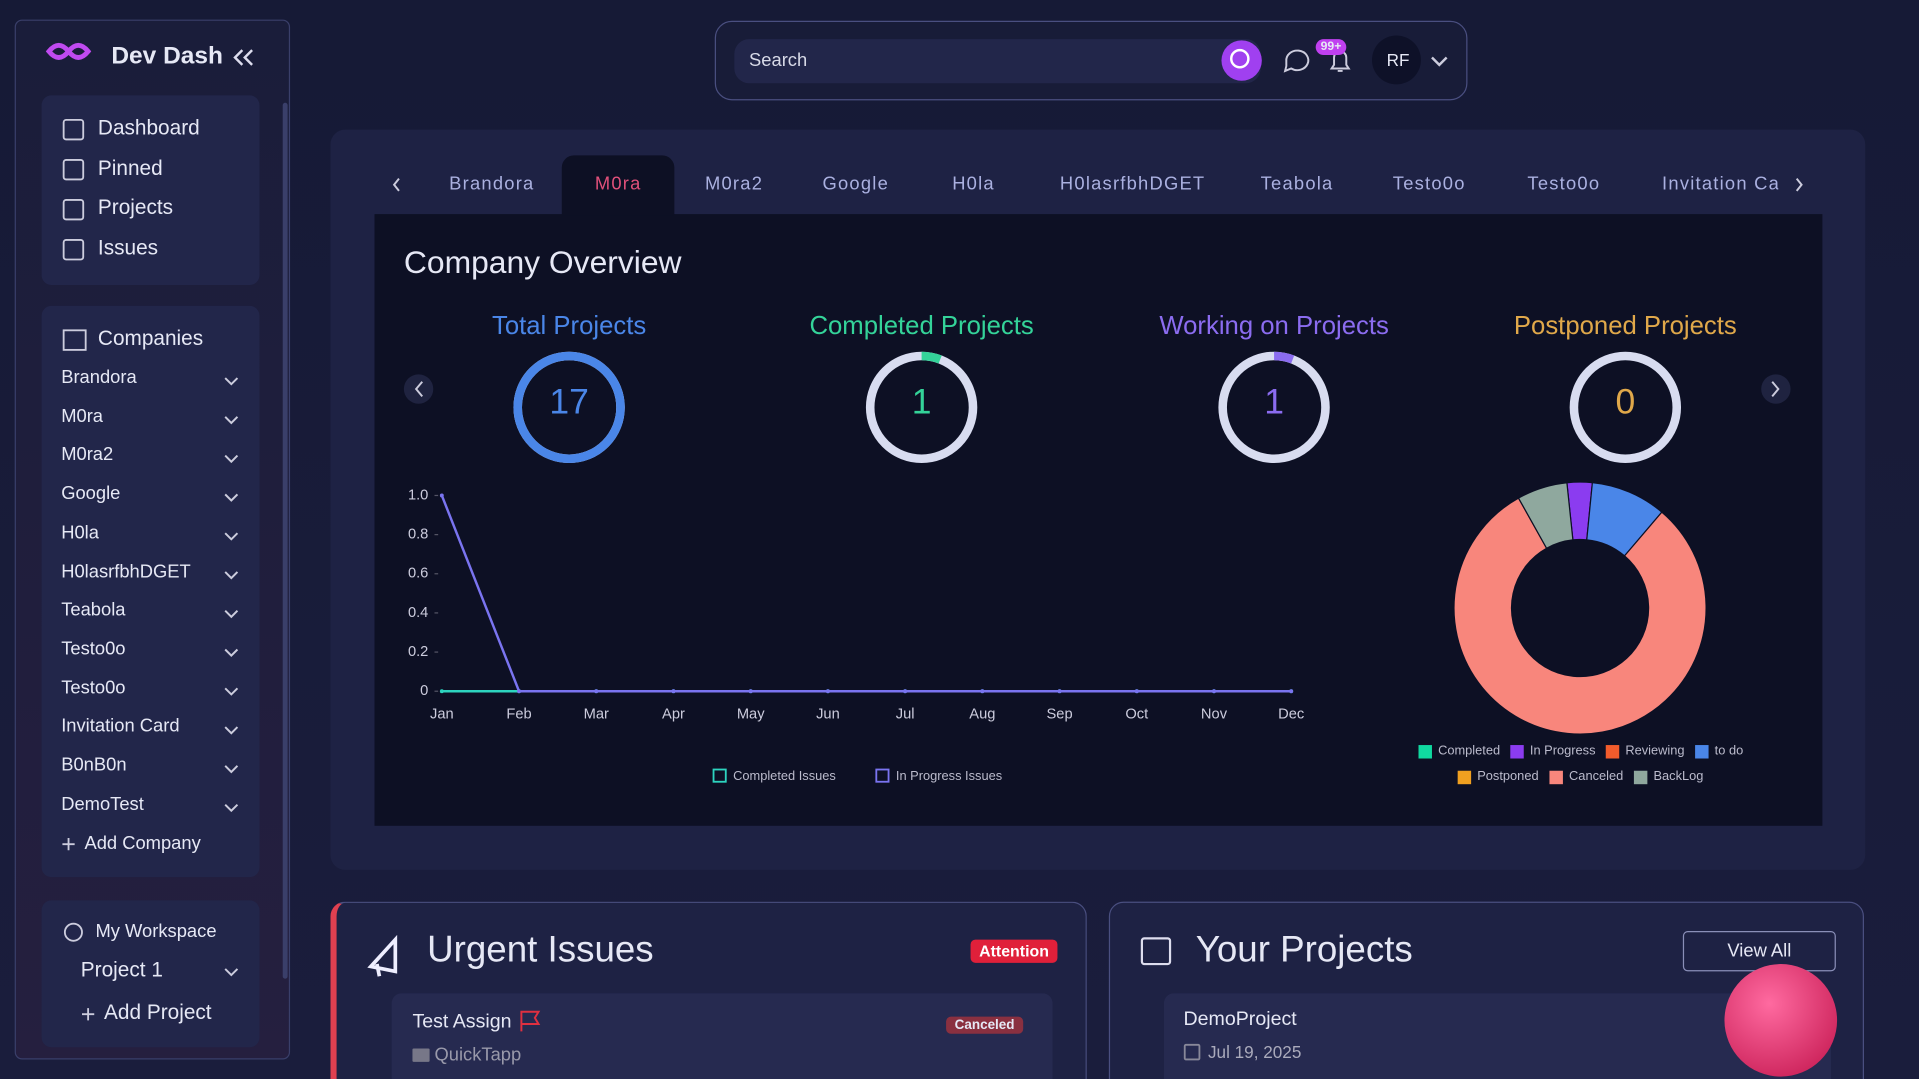 The image size is (1919, 1079). I want to click on stat-label: Postponed Projects, so click(1625, 326).